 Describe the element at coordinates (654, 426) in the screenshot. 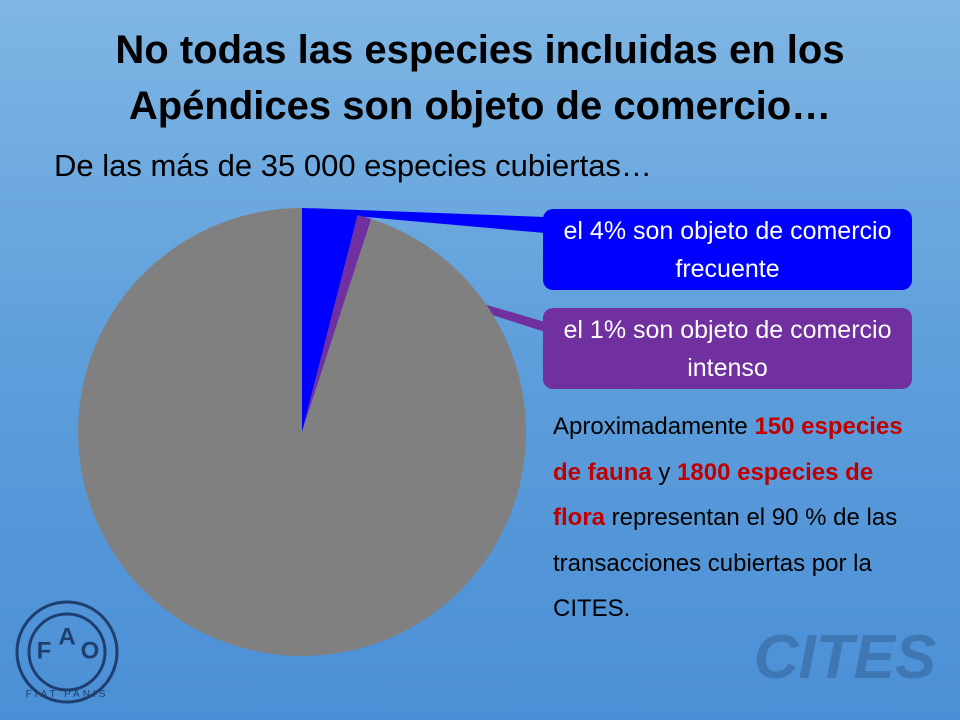

I see `annotation-text: Aproximadamente` at that location.